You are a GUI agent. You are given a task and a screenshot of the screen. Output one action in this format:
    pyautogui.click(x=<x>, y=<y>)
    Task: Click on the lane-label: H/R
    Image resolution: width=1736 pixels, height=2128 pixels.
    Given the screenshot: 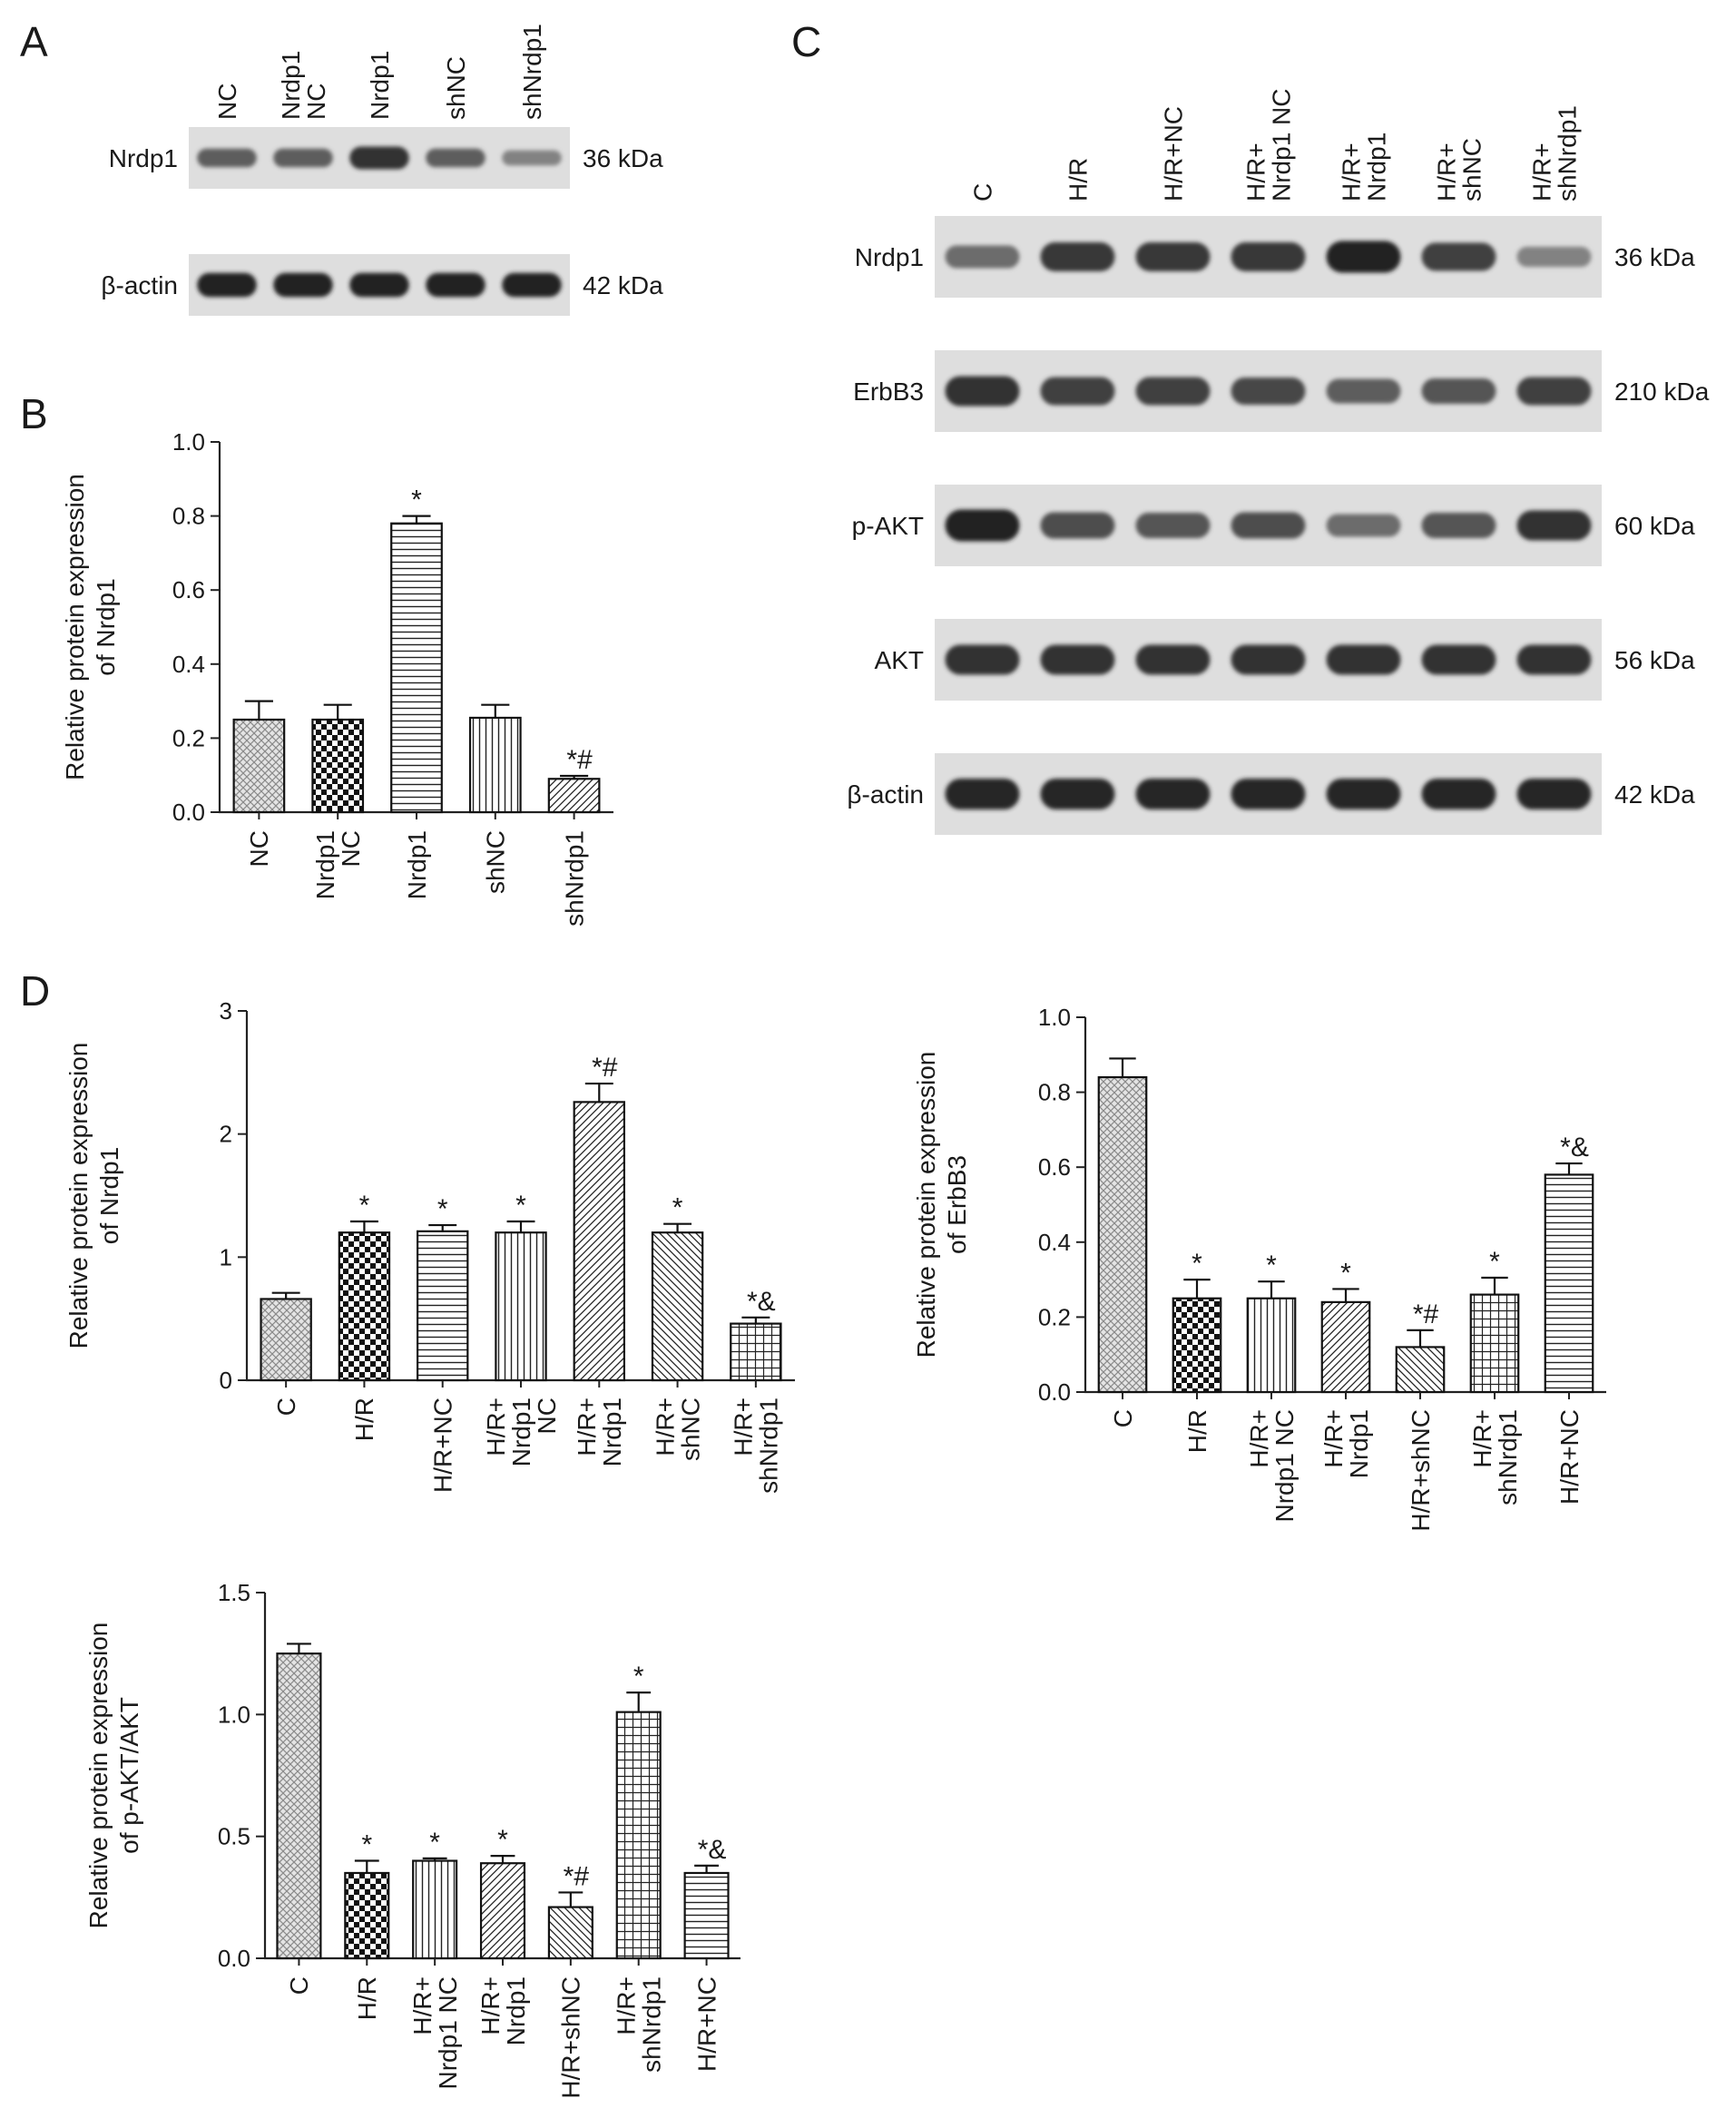 What is the action you would take?
    pyautogui.click(x=1078, y=179)
    